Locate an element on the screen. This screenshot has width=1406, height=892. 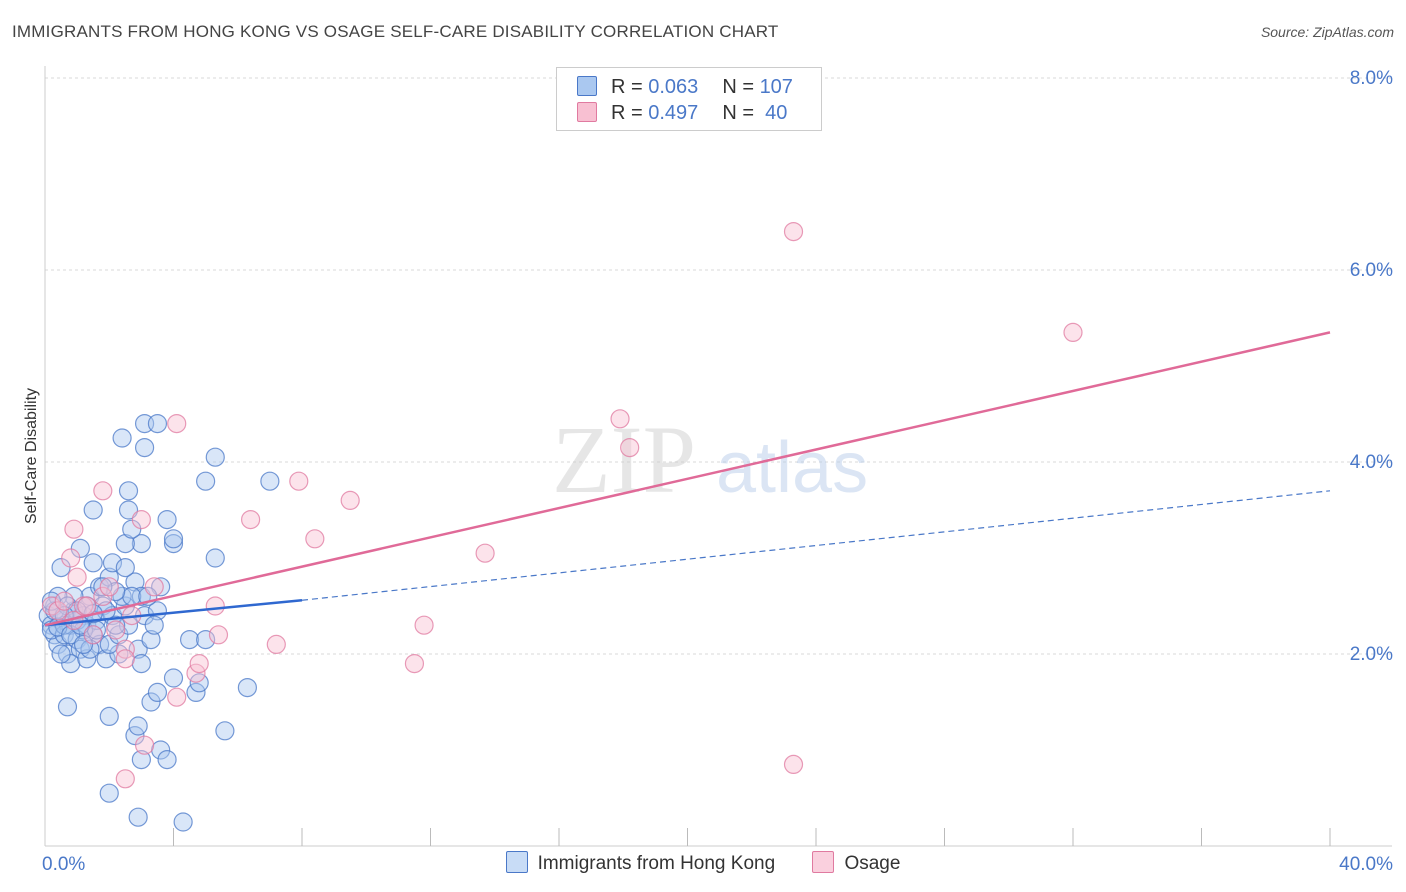
x-tick-label: 40.0% is located at coordinates (1366, 864).